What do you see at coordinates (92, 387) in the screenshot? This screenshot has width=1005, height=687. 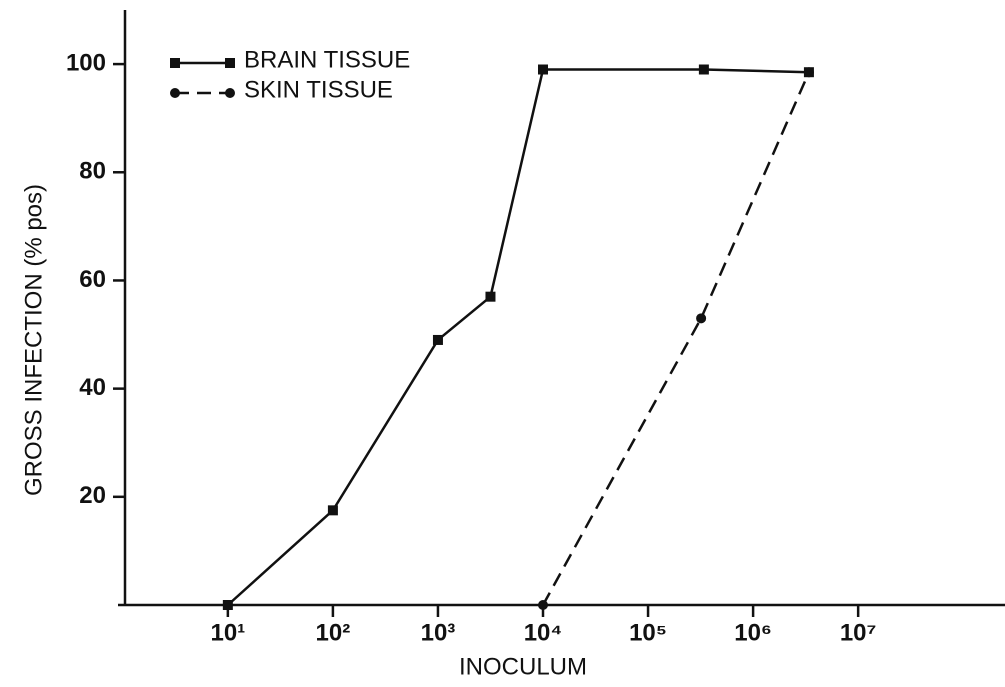 I see `y-tick-label: 40` at bounding box center [92, 387].